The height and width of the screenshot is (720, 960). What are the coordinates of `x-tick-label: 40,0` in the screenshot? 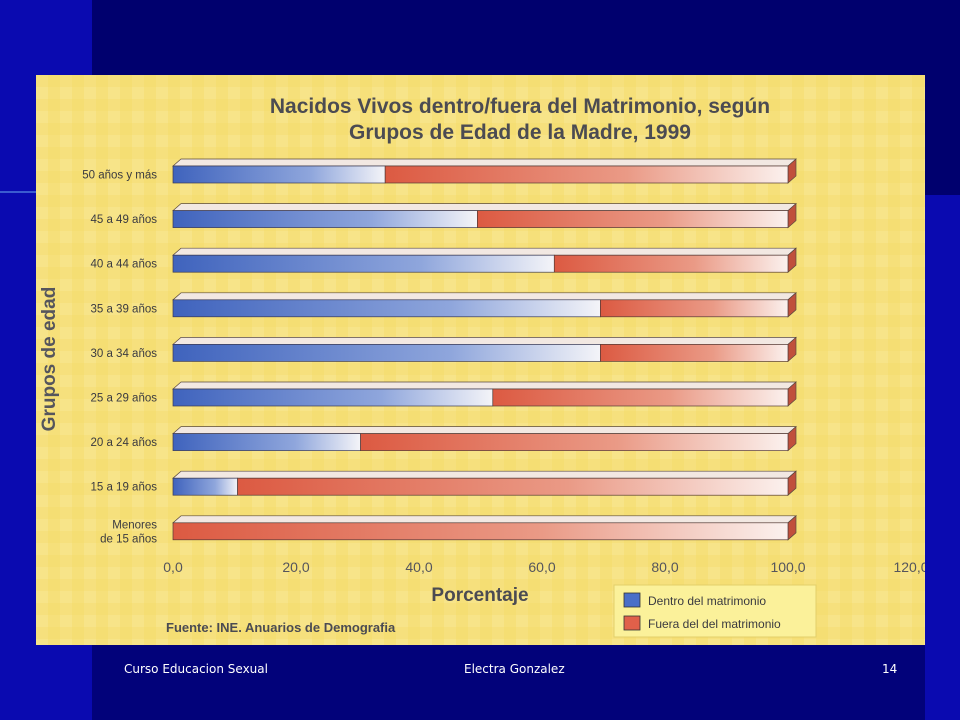 It's located at (418, 567).